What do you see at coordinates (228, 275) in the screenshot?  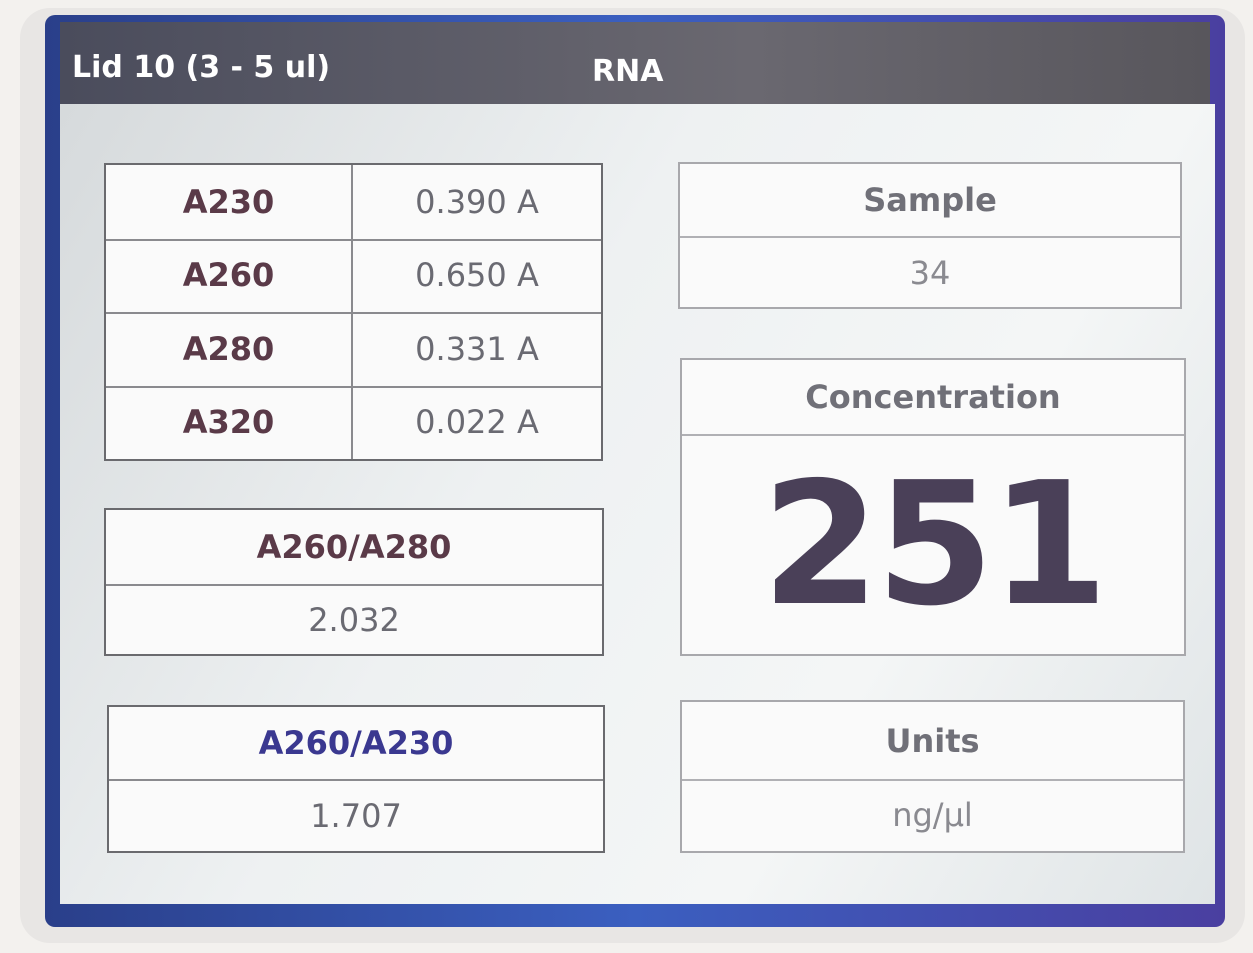 I see `wavelength-label: A260` at bounding box center [228, 275].